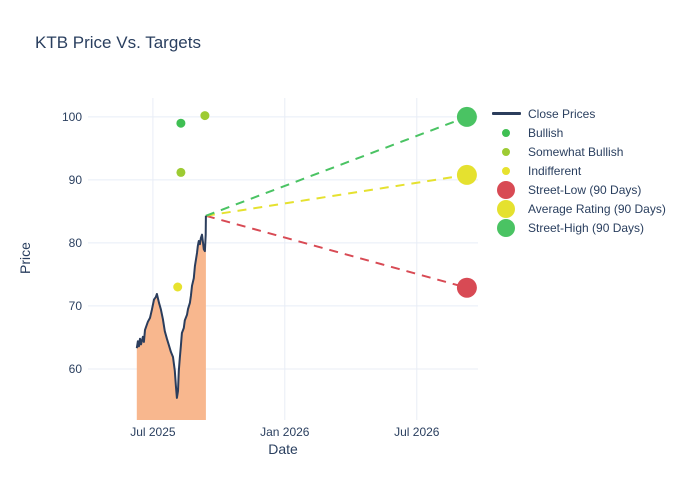 This screenshot has height=500, width=700. What do you see at coordinates (75, 369) in the screenshot?
I see `y-tick-label: 60` at bounding box center [75, 369].